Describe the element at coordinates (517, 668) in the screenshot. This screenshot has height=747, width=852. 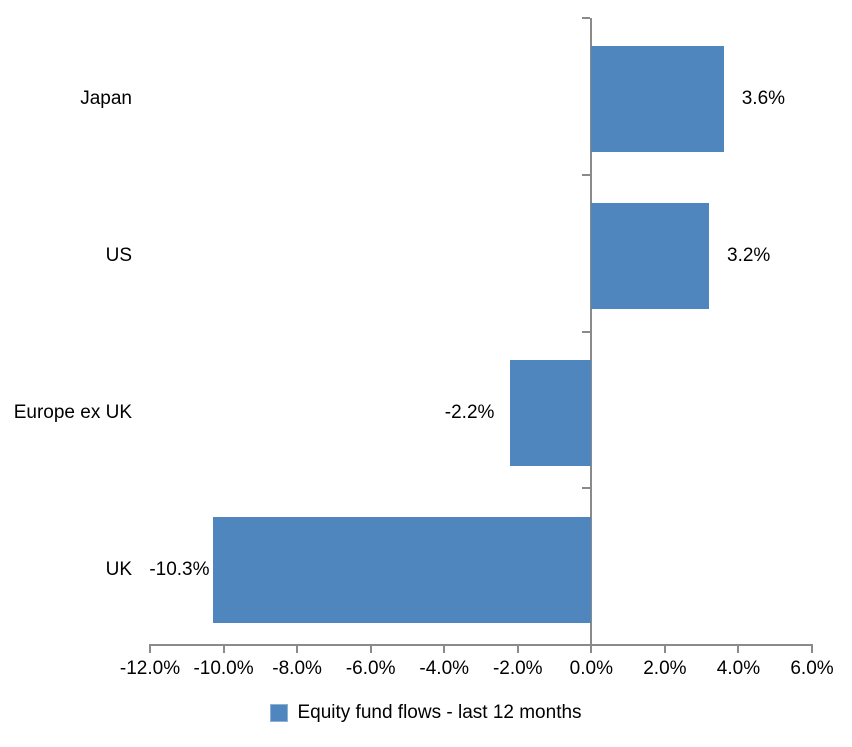
I see `x-tick-label--2-0-: -2.0%` at that location.